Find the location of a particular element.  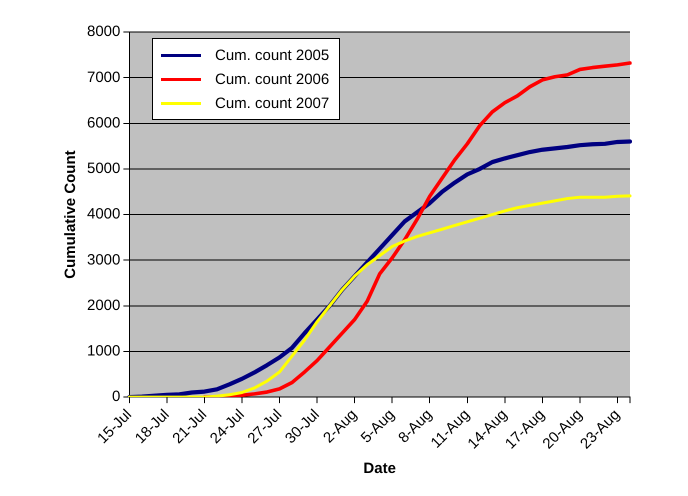

y-tick-label: 2000 is located at coordinates (103, 305).